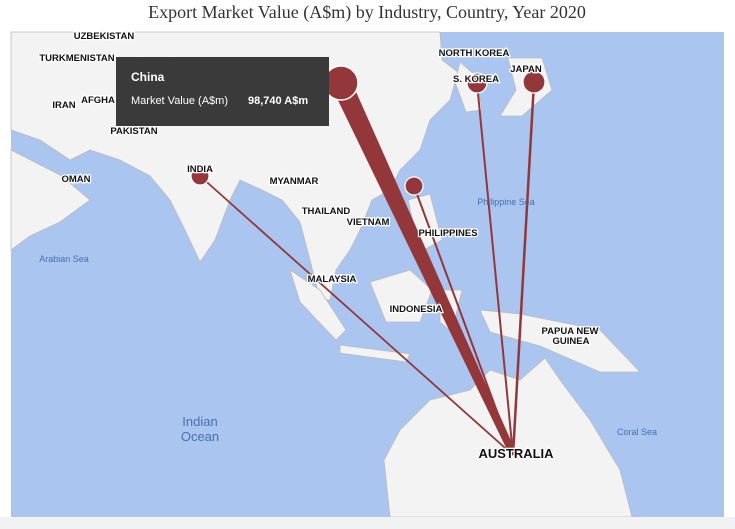  I want to click on country-label: MALAYSIA, so click(332, 279).